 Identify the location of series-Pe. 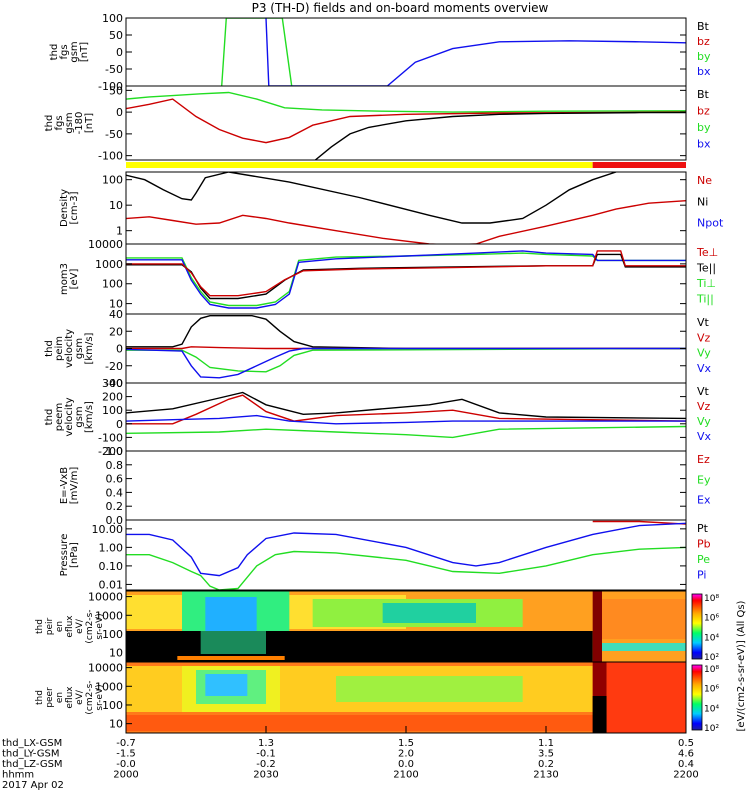
(406, 568).